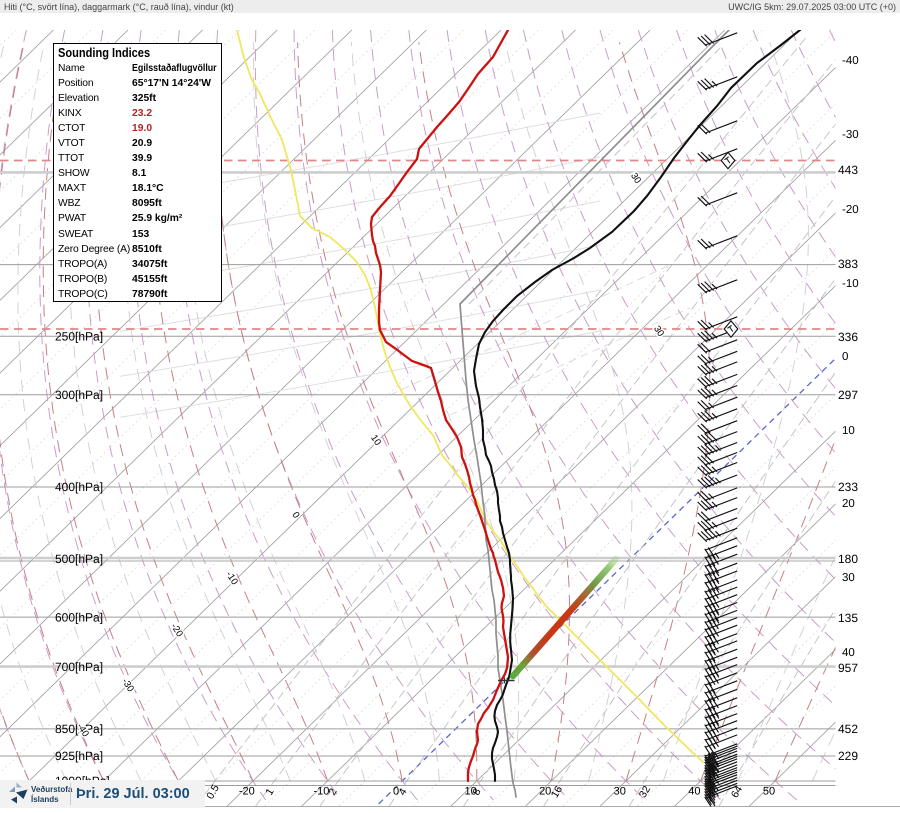  Describe the element at coordinates (332, 791) in the screenshot. I see `svg-text: 2` at that location.